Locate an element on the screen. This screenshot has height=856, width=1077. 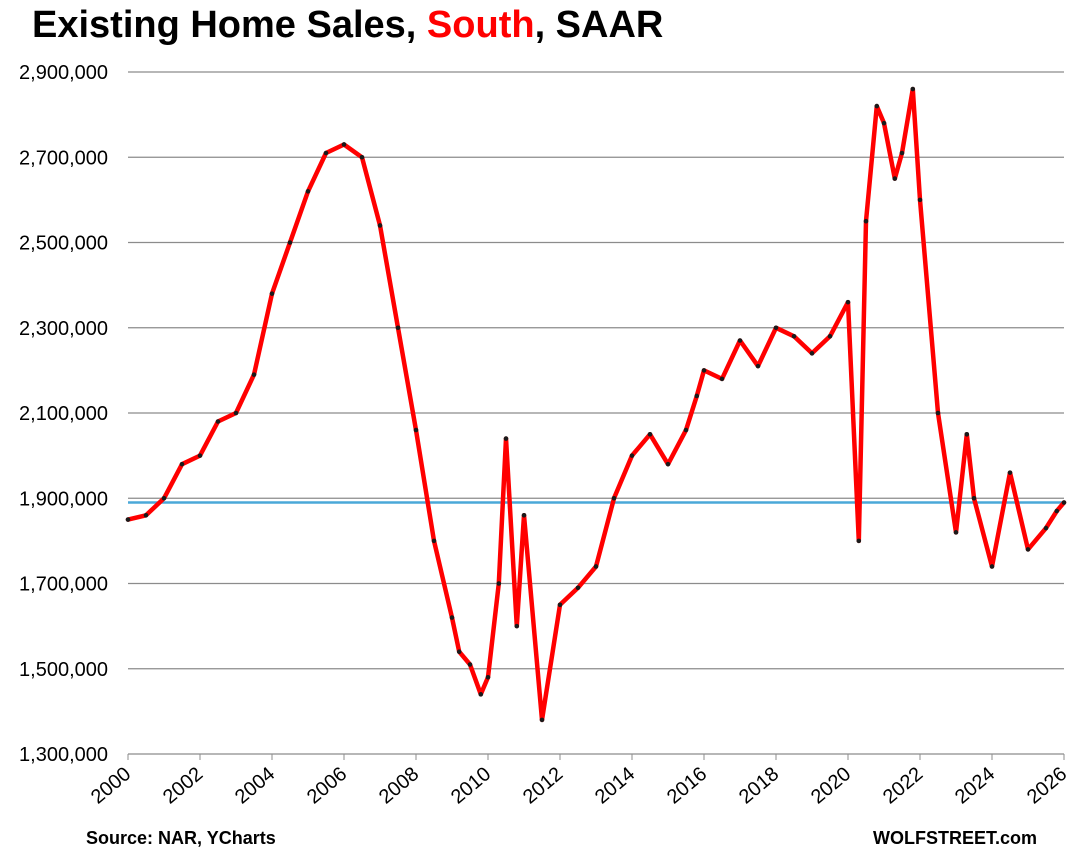
x-tick-label: 2018 is located at coordinates (759, 785).